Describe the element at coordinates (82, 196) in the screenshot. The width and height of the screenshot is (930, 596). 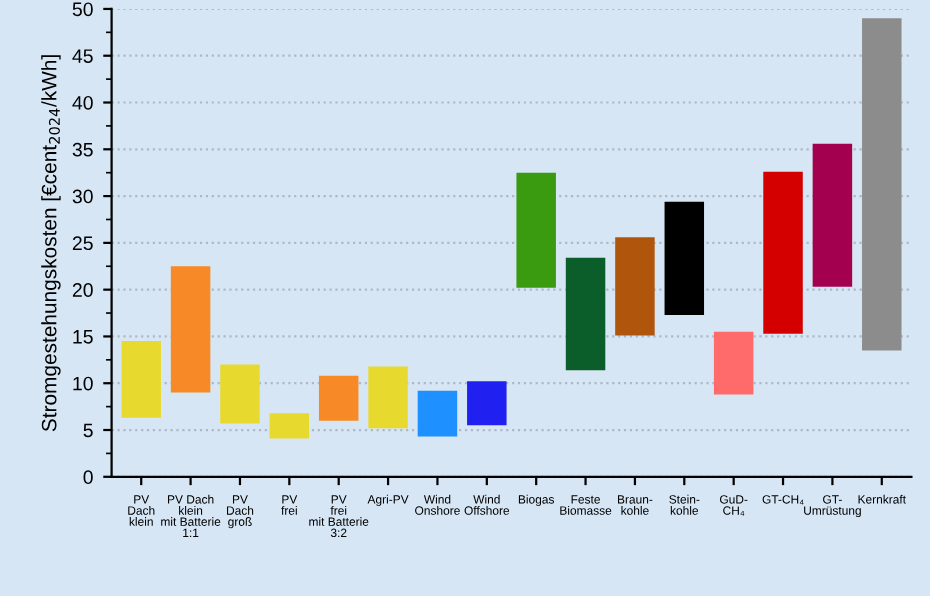
I see `y-tick-label: 30` at that location.